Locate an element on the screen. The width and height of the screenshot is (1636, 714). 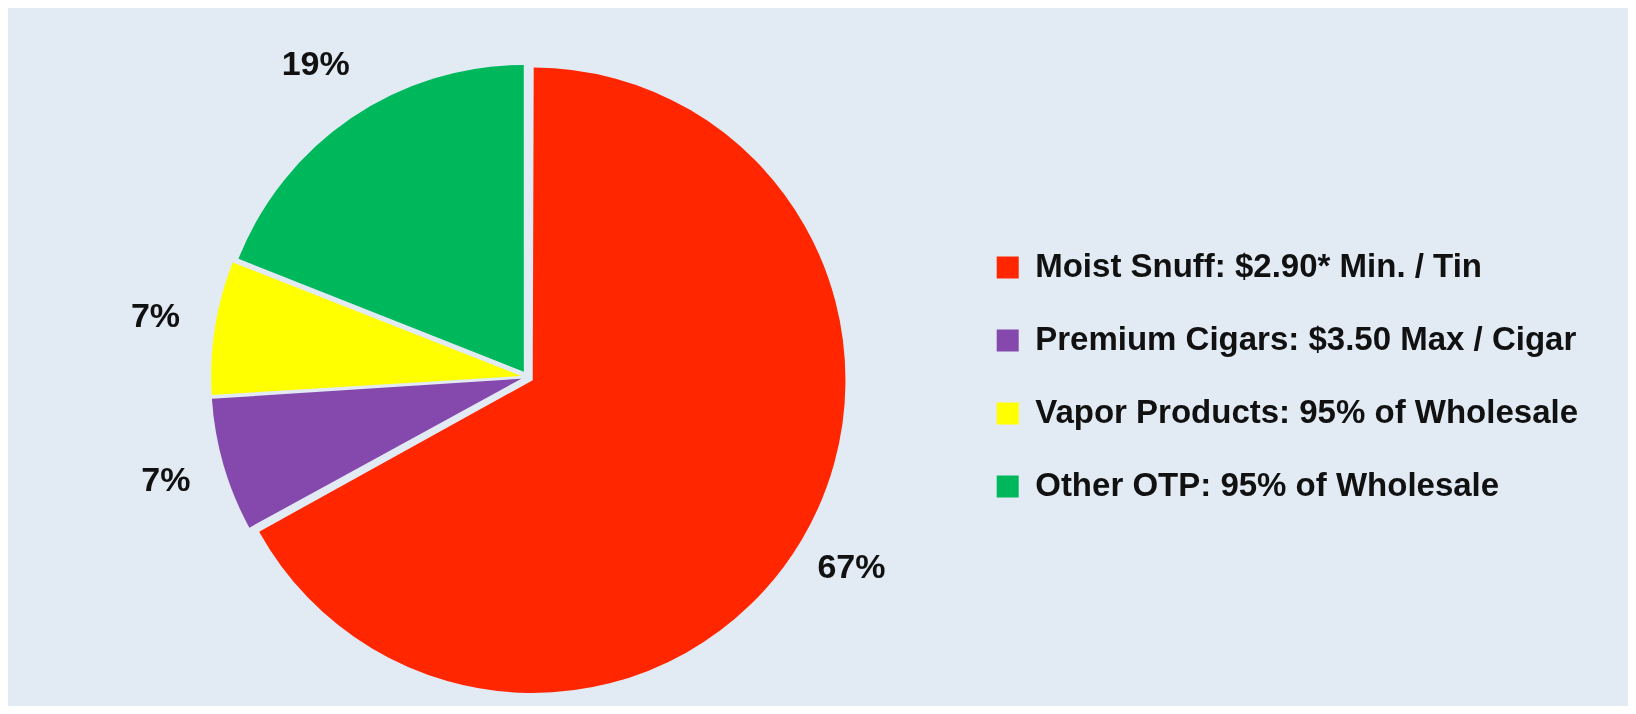
data-label: 19% is located at coordinates (315, 62).